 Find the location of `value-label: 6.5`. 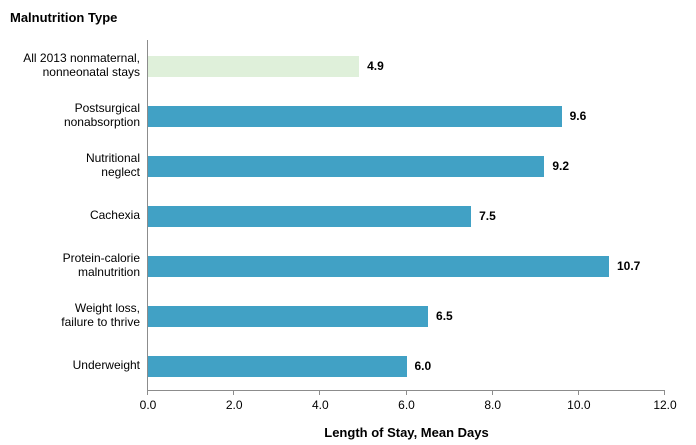

value-label: 6.5 is located at coordinates (444, 316).